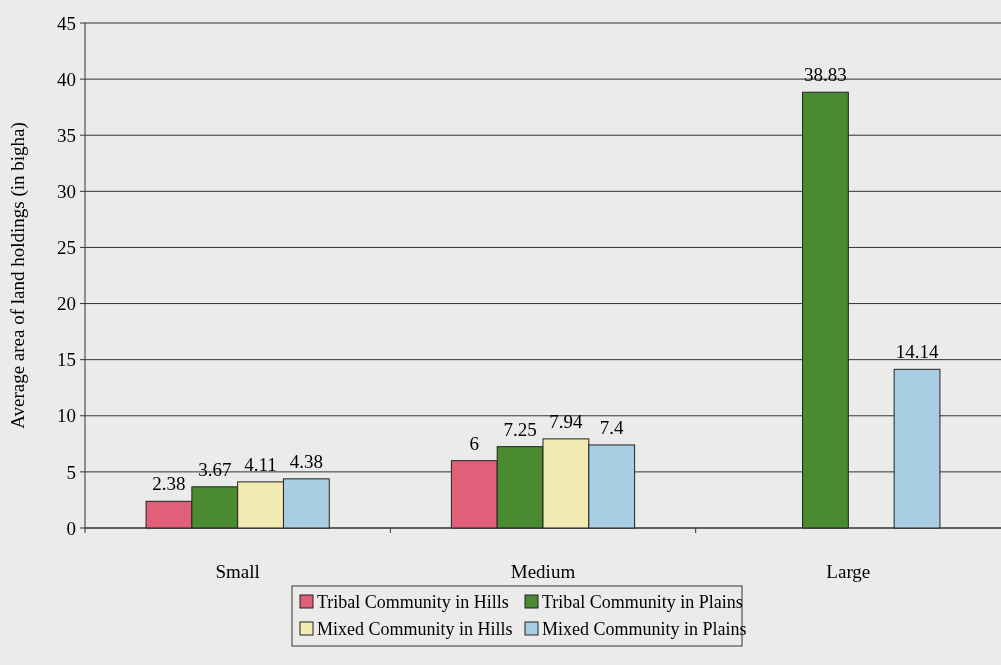 The image size is (1001, 665). I want to click on y-tick-label: 25, so click(66, 248).